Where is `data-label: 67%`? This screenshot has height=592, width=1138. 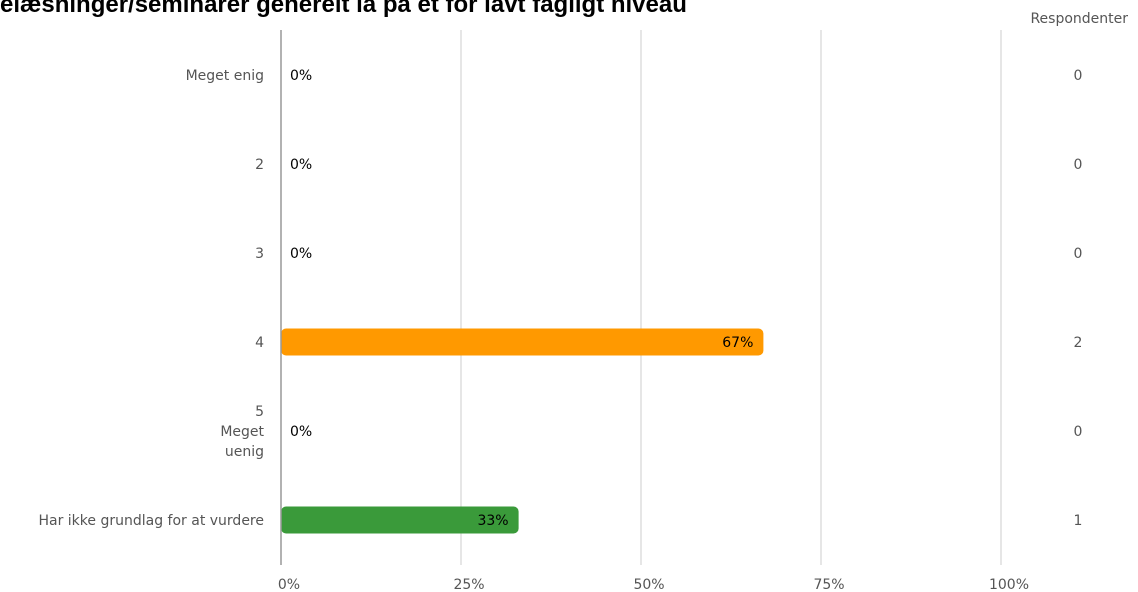
data-label: 67% is located at coordinates (737, 343).